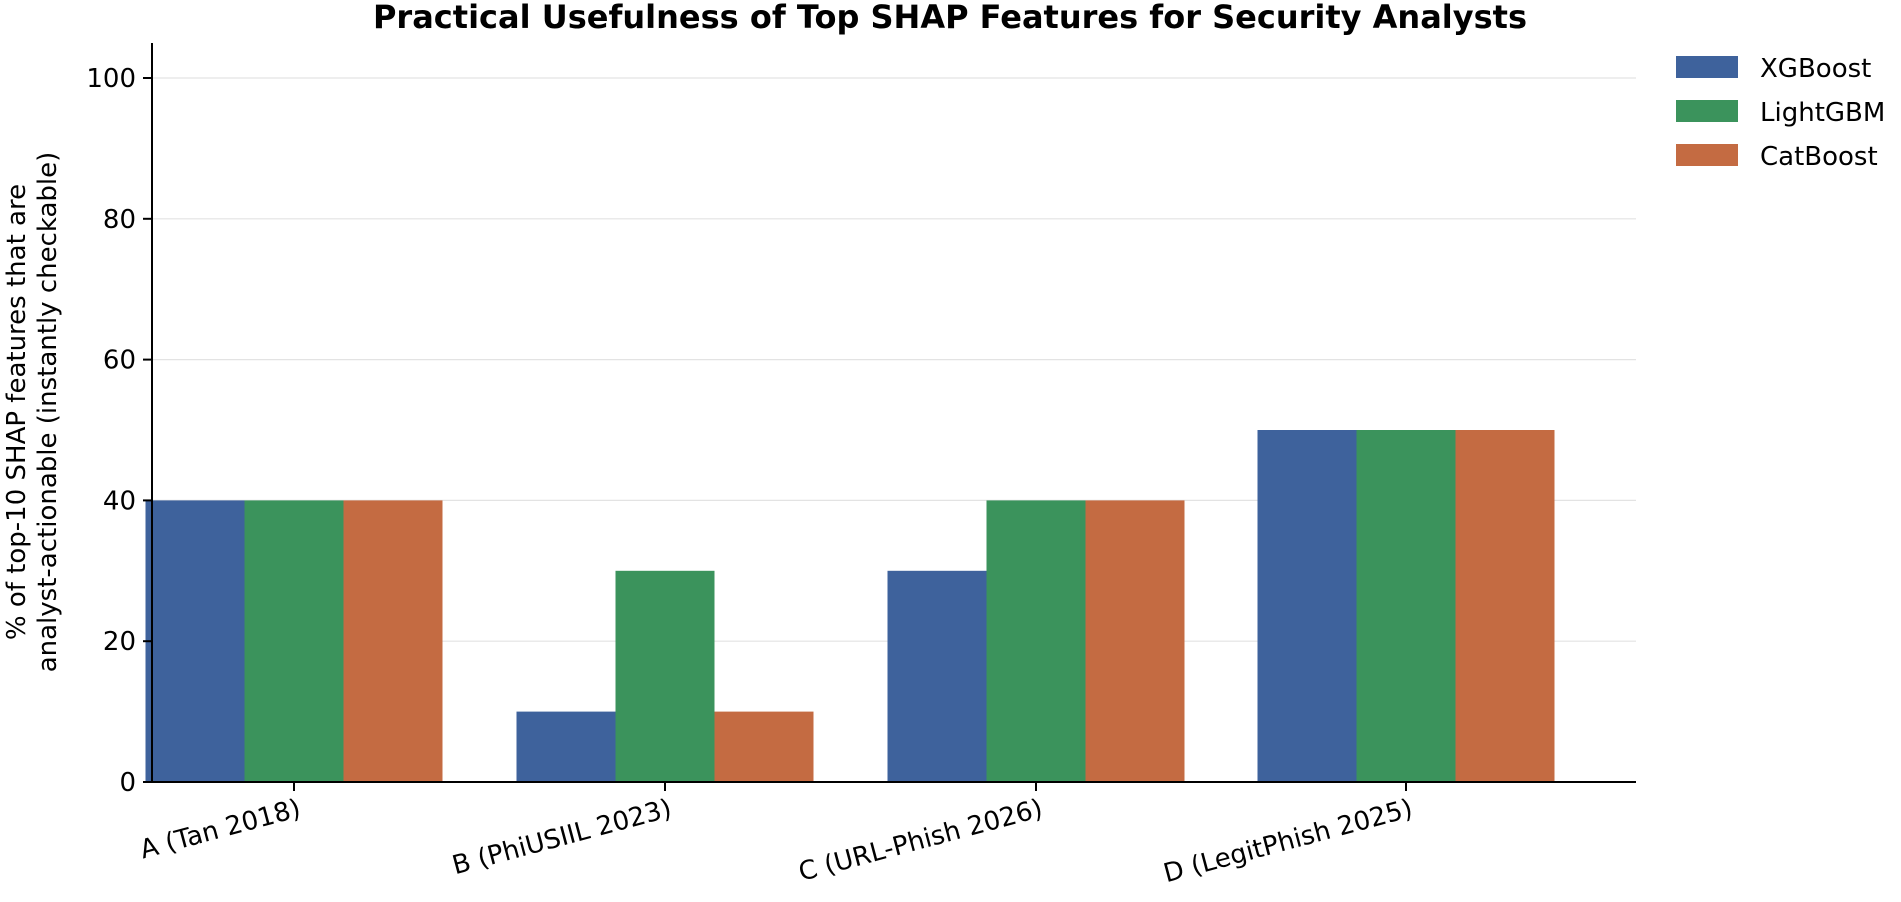 This screenshot has width=1901, height=902. Describe the element at coordinates (1815, 69) in the screenshot. I see `legend-label-xgboost: XGBoost` at that location.